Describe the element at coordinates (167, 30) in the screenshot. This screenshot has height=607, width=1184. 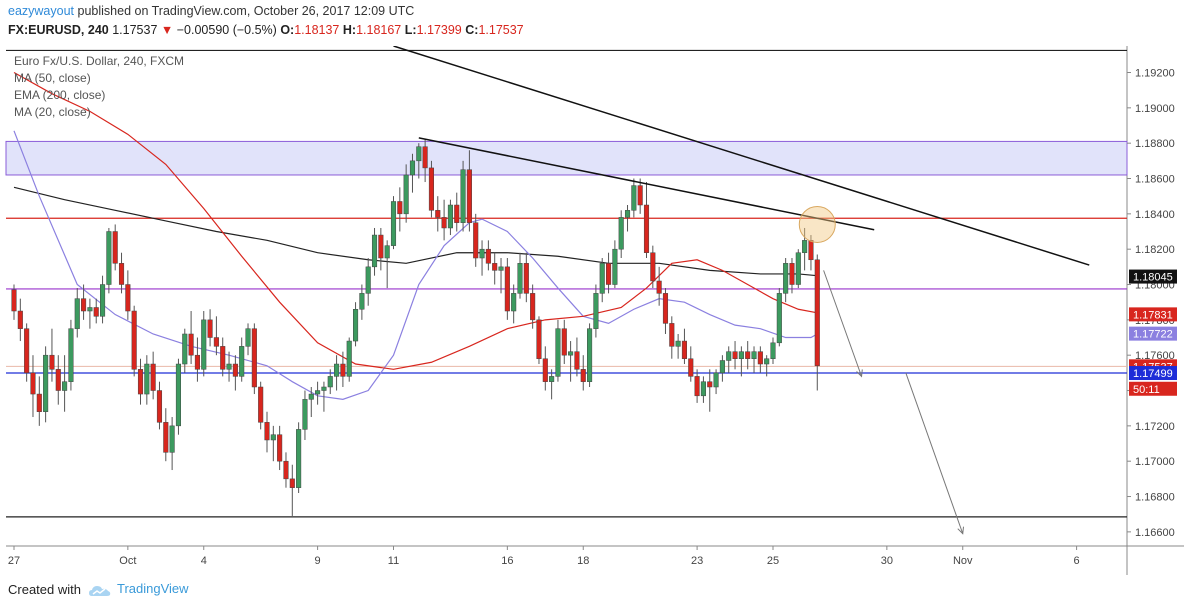
I see `change-arrow-icon: ▼` at that location.